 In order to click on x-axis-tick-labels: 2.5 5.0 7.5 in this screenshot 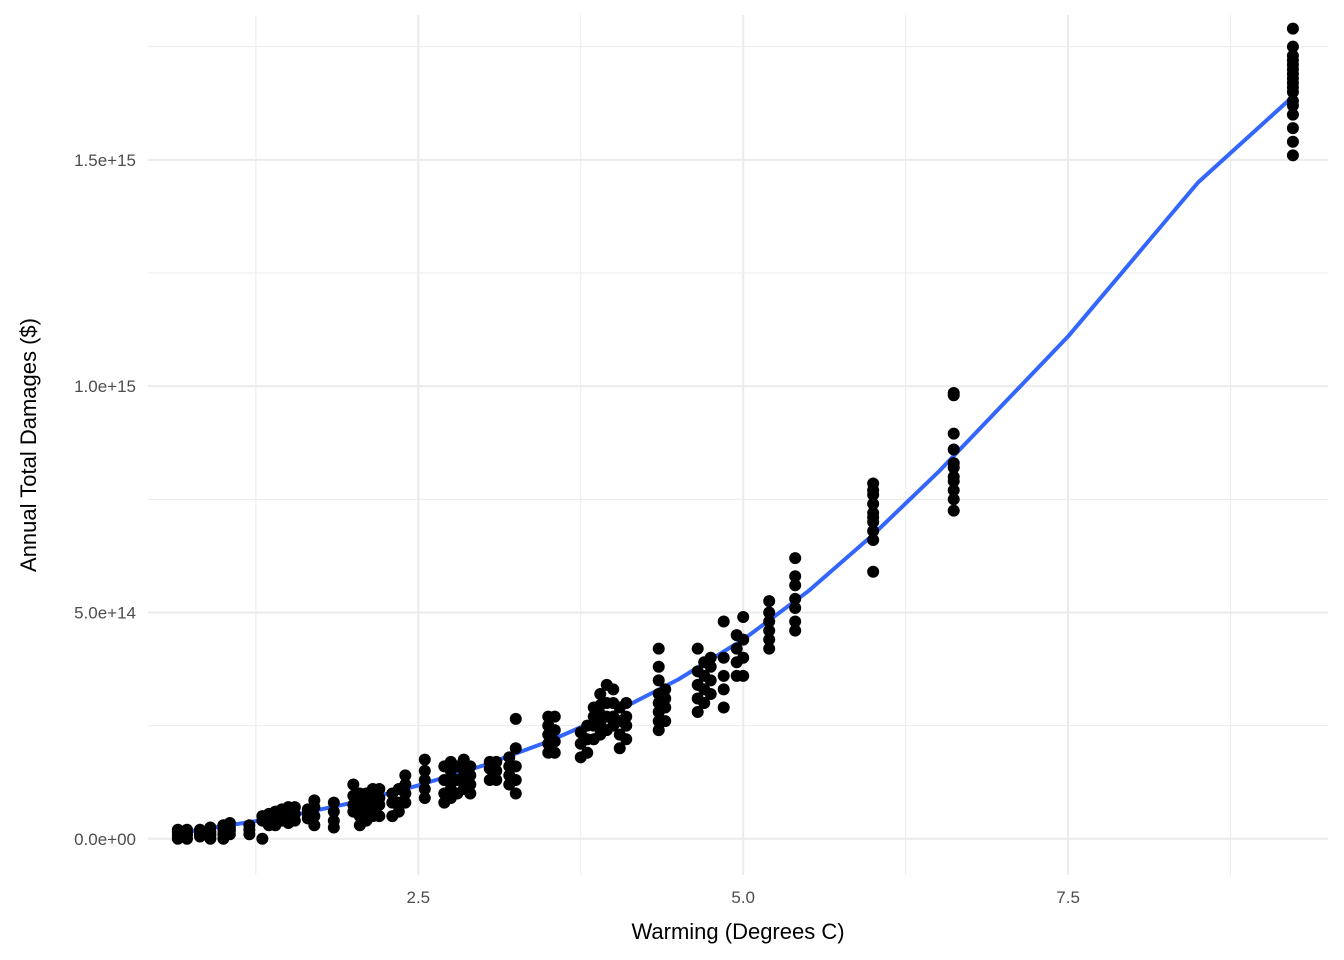, I will do `click(742, 897)`.